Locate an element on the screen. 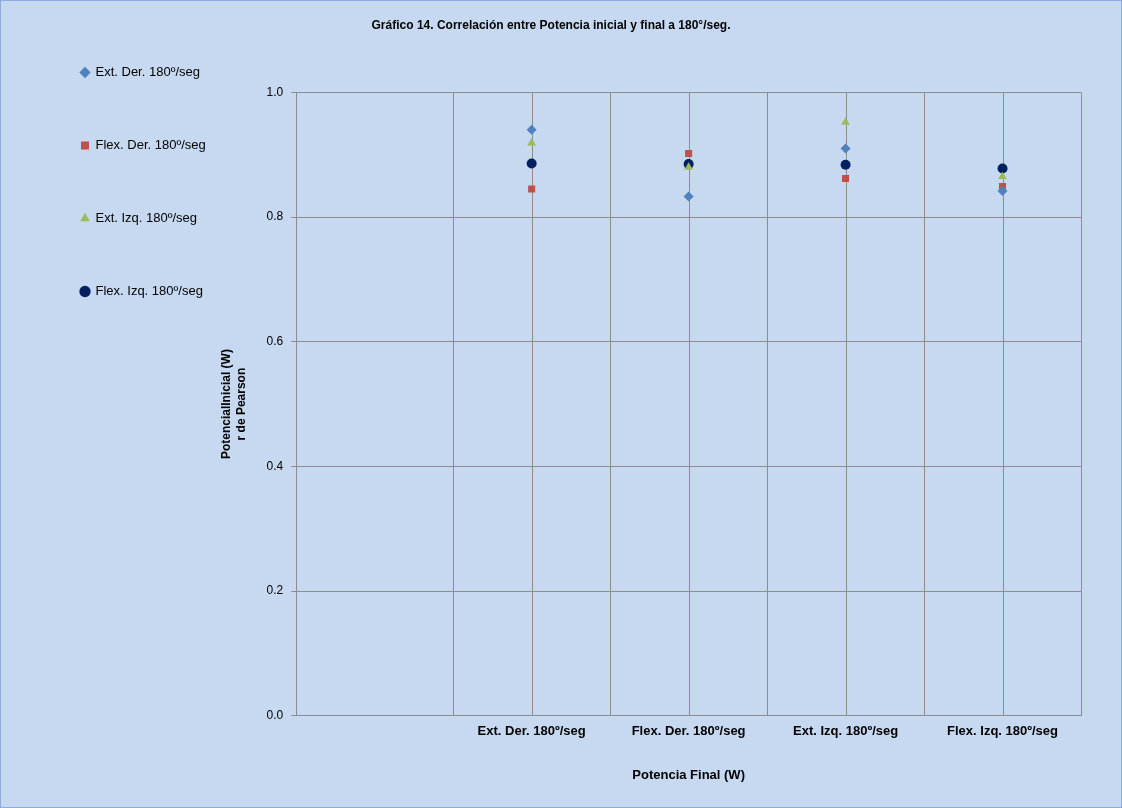 This screenshot has height=808, width=1122. legend-label: Ext. Izq. 180º/seg is located at coordinates (146, 218).